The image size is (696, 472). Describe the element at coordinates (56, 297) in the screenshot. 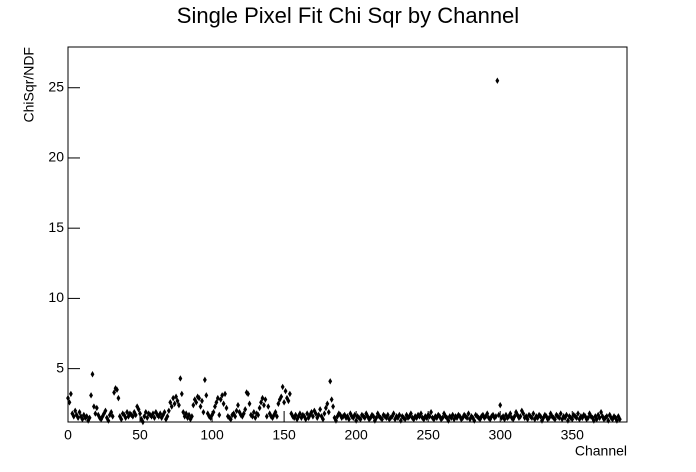

I see `y-tick-label: 10` at that location.